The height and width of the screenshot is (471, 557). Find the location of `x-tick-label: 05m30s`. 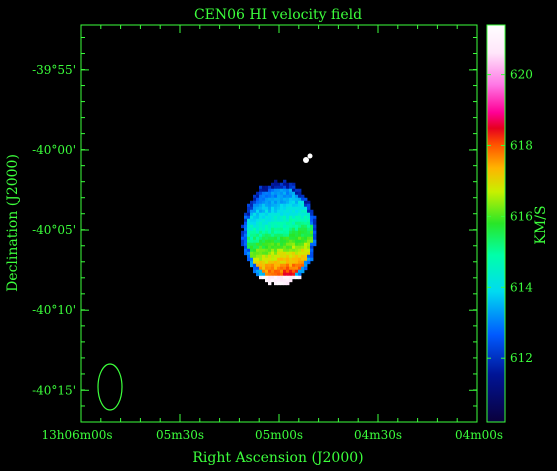

x-tick-label: 05m30s is located at coordinates (180, 435).